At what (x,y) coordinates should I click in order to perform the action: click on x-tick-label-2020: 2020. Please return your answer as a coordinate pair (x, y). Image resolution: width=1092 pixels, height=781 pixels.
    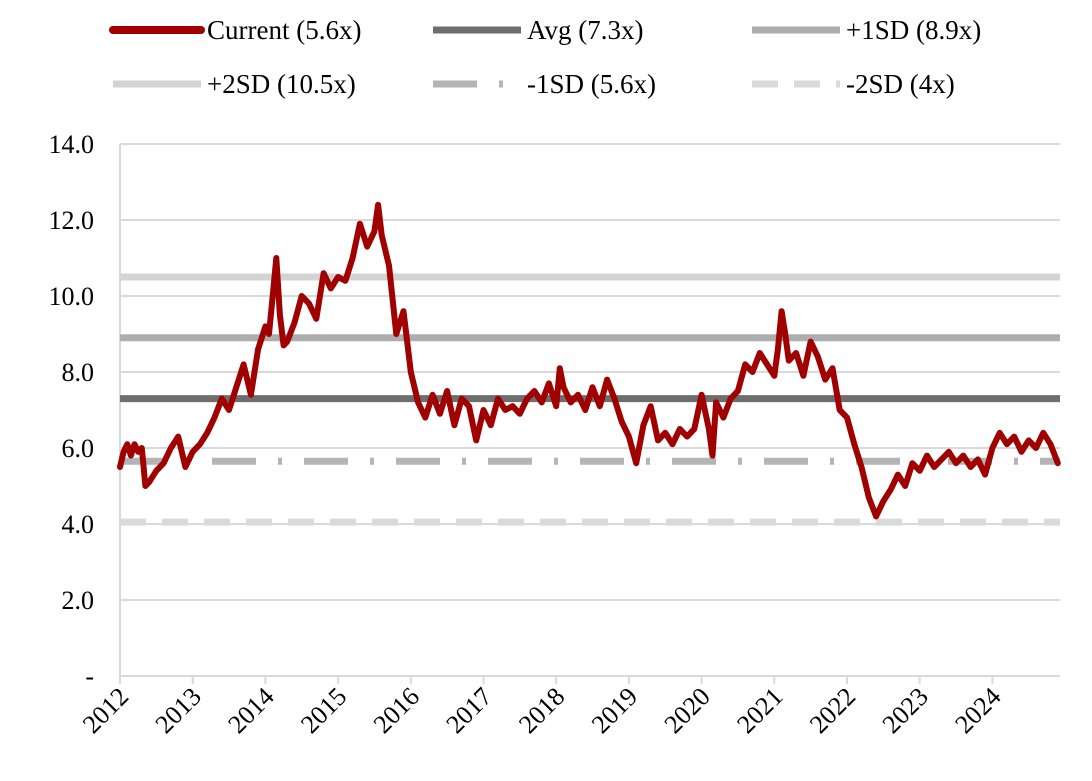
    Looking at the image, I should click on (687, 710).